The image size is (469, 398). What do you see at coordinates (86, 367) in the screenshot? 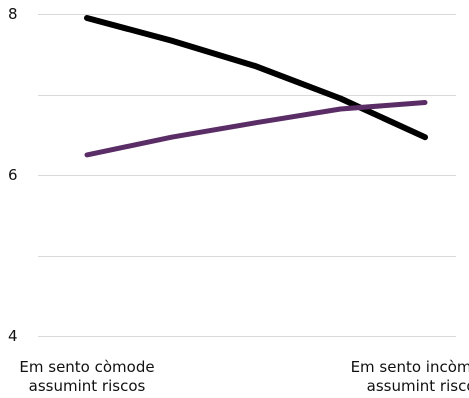
I see `x-category-label-line1: Em sento còmode` at bounding box center [86, 367].